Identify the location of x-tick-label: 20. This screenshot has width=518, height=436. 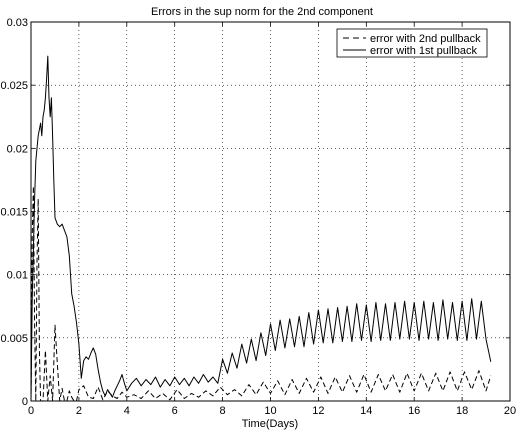
(510, 411).